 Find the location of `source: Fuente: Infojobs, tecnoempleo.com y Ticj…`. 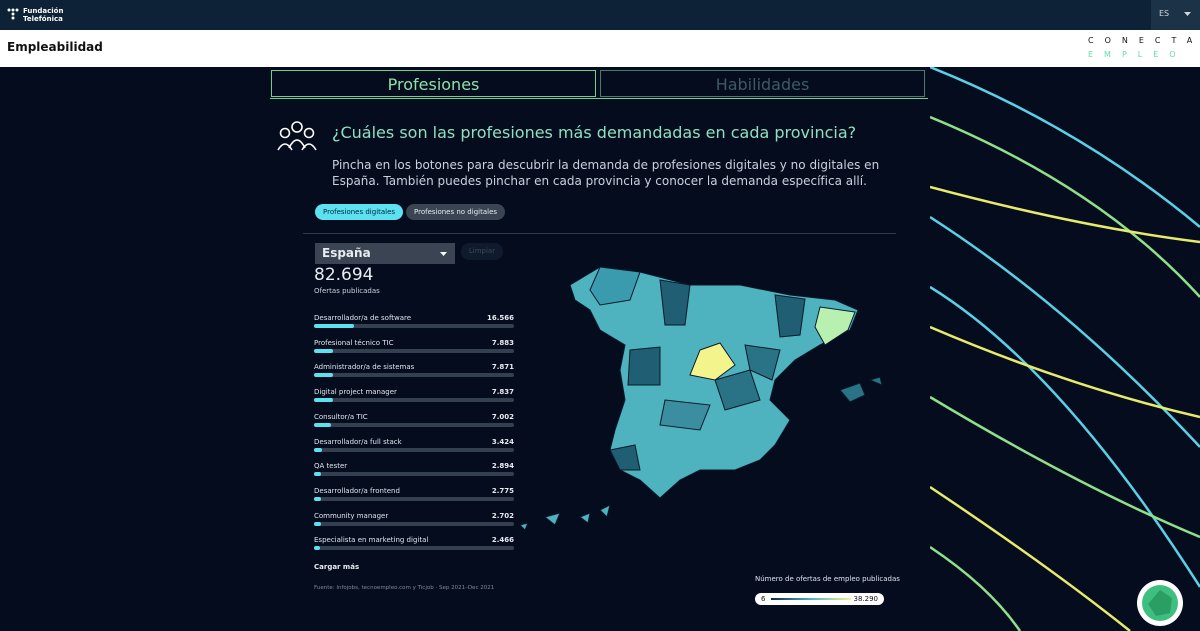

source: Fuente: Infojobs, tecnoempleo.com y Ticj… is located at coordinates (404, 588).